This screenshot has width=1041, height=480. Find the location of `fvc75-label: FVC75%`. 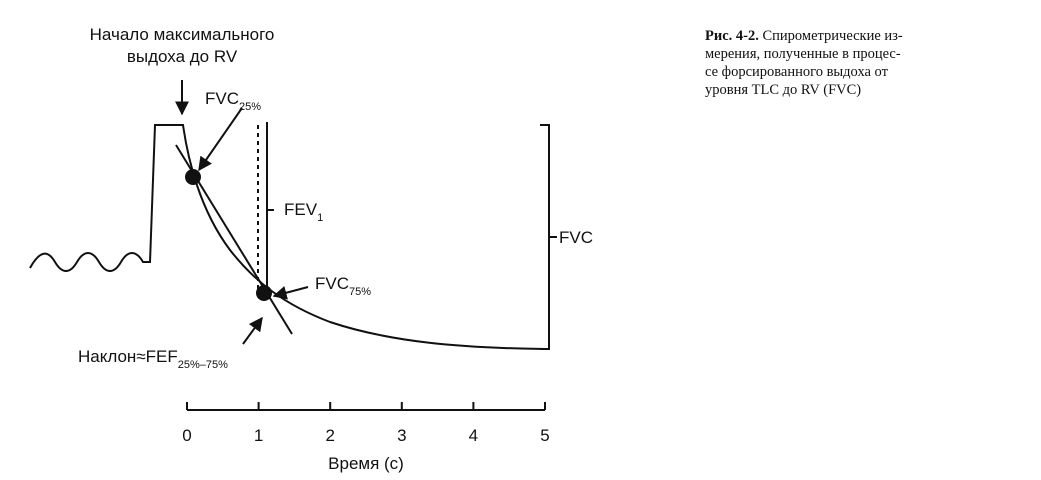

fvc75-label: FVC75% is located at coordinates (343, 286).